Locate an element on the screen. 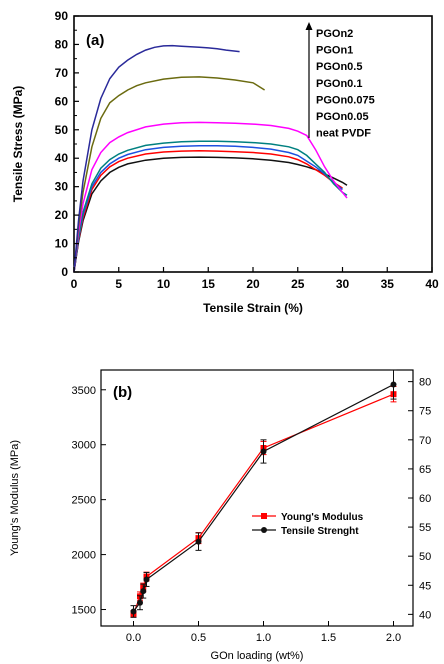  panel-a-y-axis-title: Tensile Stress (MPa) is located at coordinates (18, 144).